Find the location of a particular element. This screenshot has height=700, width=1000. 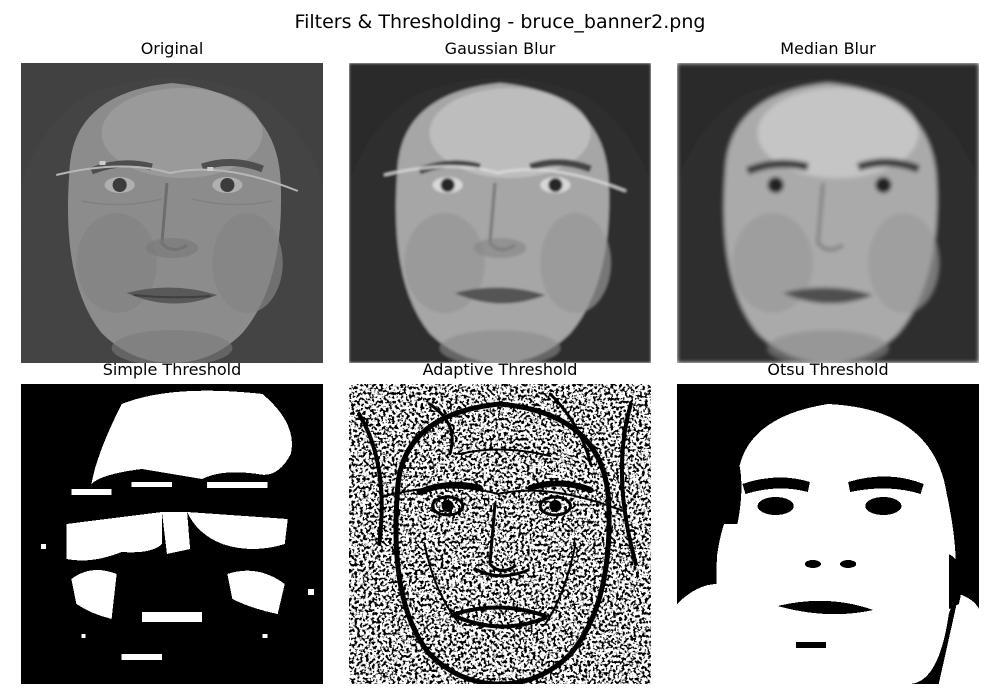

otsu-threshold-image is located at coordinates (828, 534).